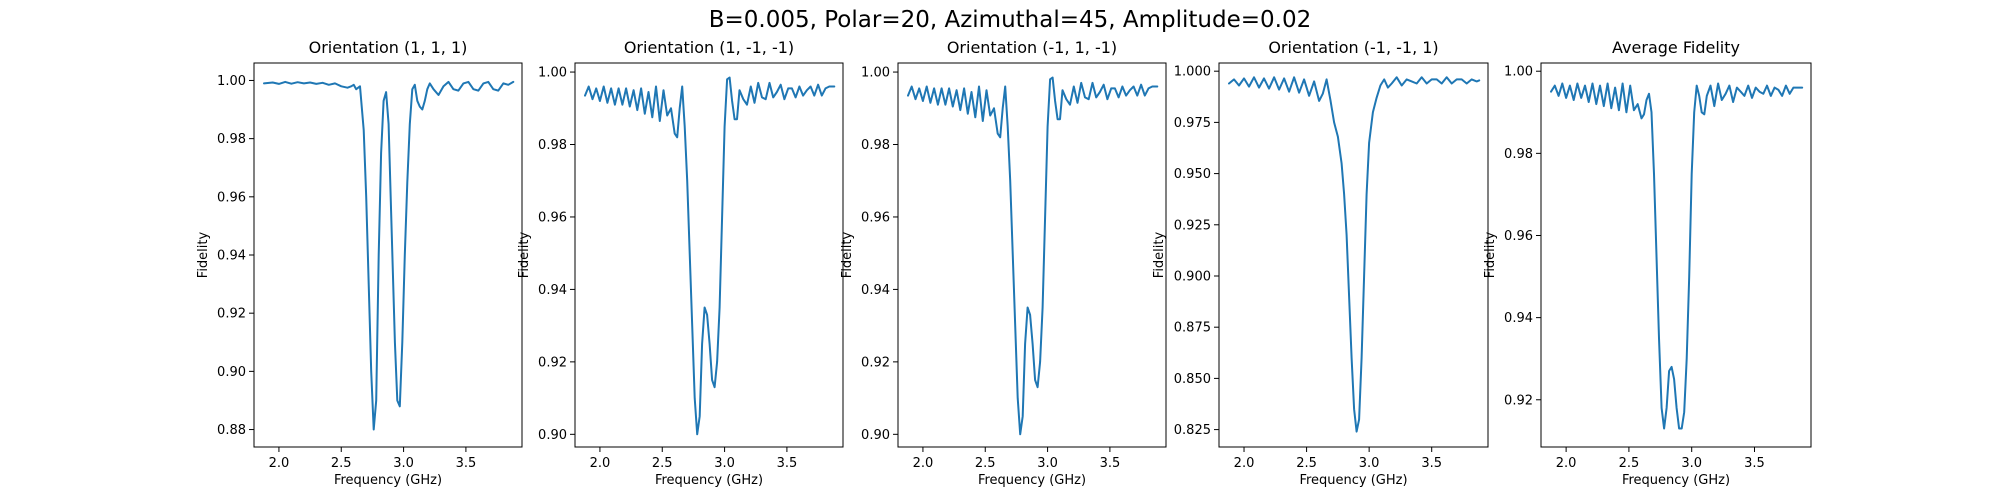 This screenshot has height=500, width=2000. Describe the element at coordinates (1192, 430) in the screenshot. I see `y-tick-label: 0.825` at that location.